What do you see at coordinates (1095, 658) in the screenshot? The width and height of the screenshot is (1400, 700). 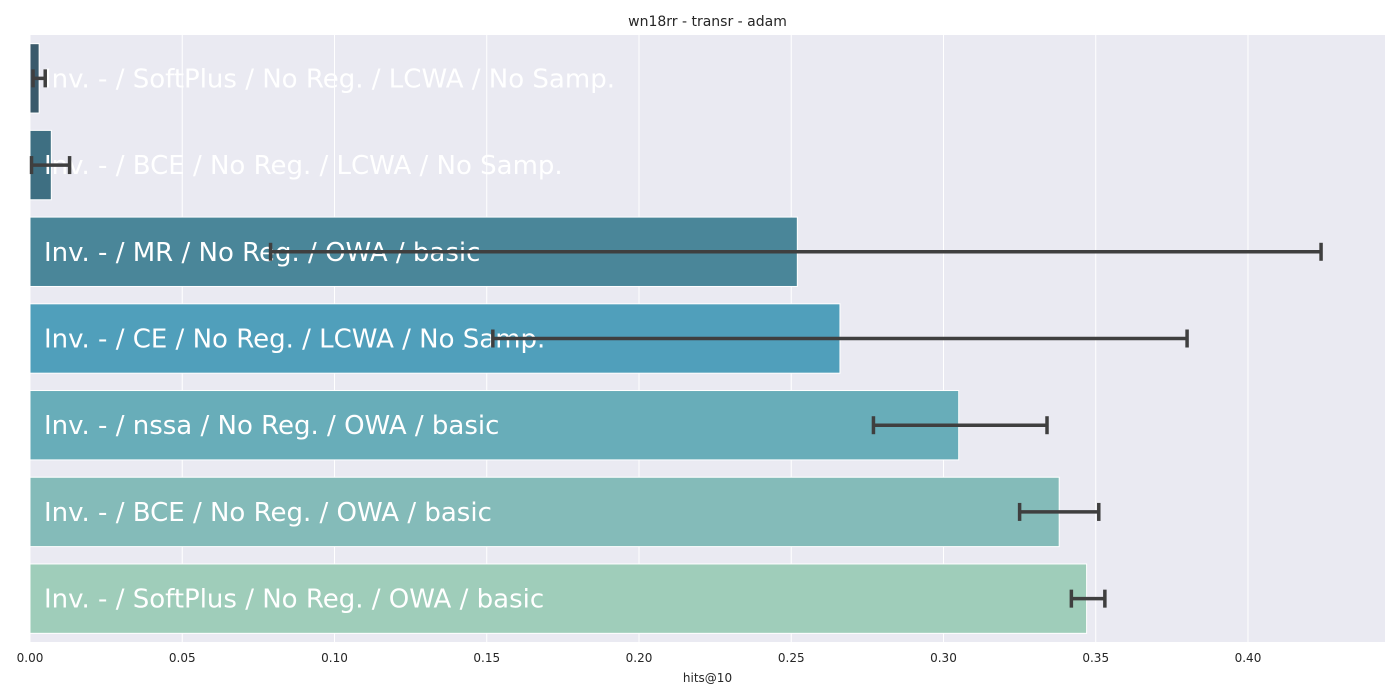 I see `x-tick-label: 0.35` at bounding box center [1095, 658].